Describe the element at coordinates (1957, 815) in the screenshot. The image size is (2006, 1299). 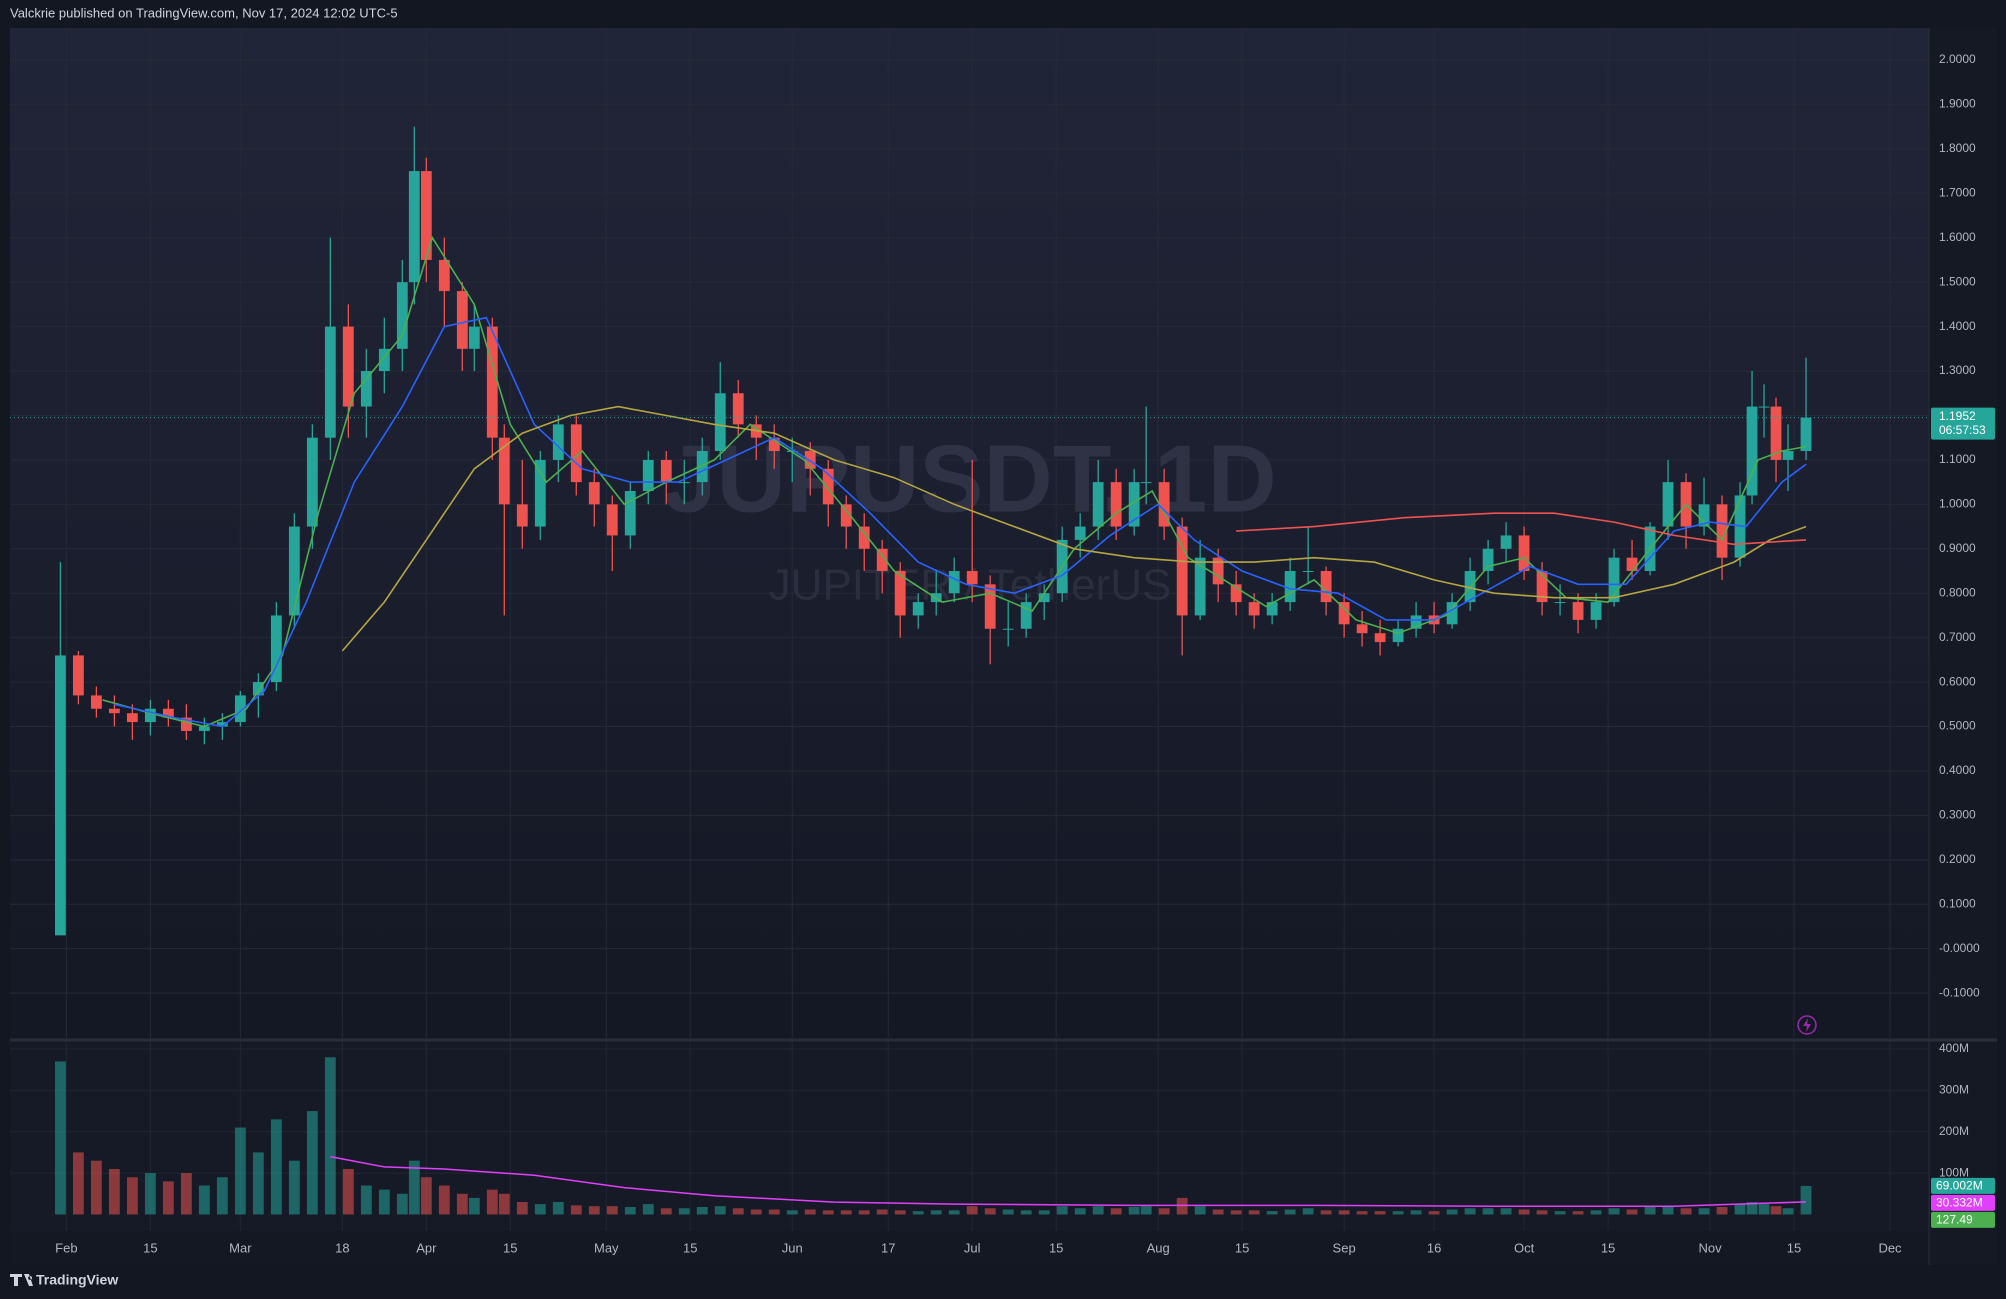
I see `y-tick-label: 0.3000` at that location.